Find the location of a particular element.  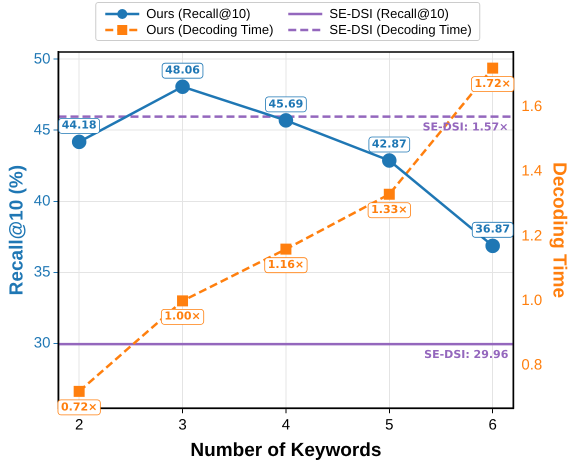

data-label: 44.18 is located at coordinates (79, 125).